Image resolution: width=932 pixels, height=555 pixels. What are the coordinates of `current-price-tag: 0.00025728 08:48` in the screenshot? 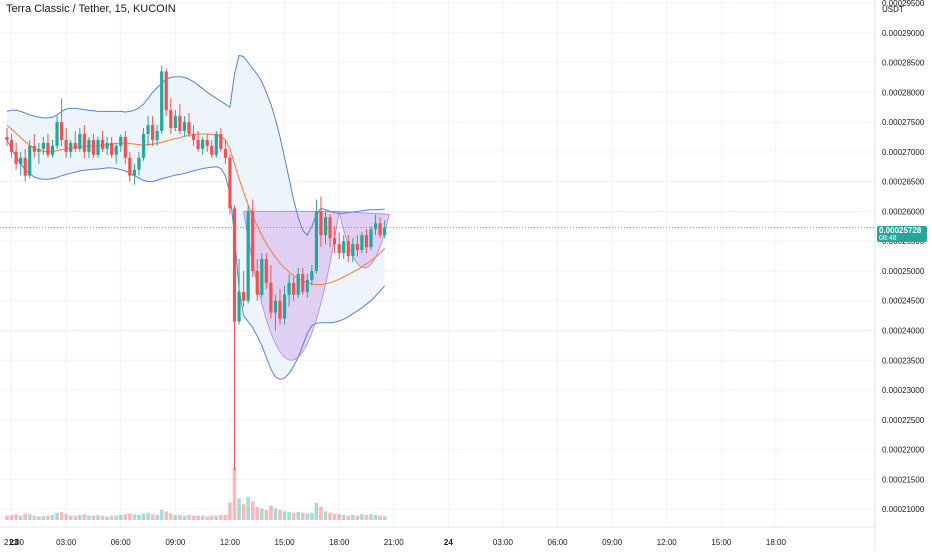 It's located at (902, 234).